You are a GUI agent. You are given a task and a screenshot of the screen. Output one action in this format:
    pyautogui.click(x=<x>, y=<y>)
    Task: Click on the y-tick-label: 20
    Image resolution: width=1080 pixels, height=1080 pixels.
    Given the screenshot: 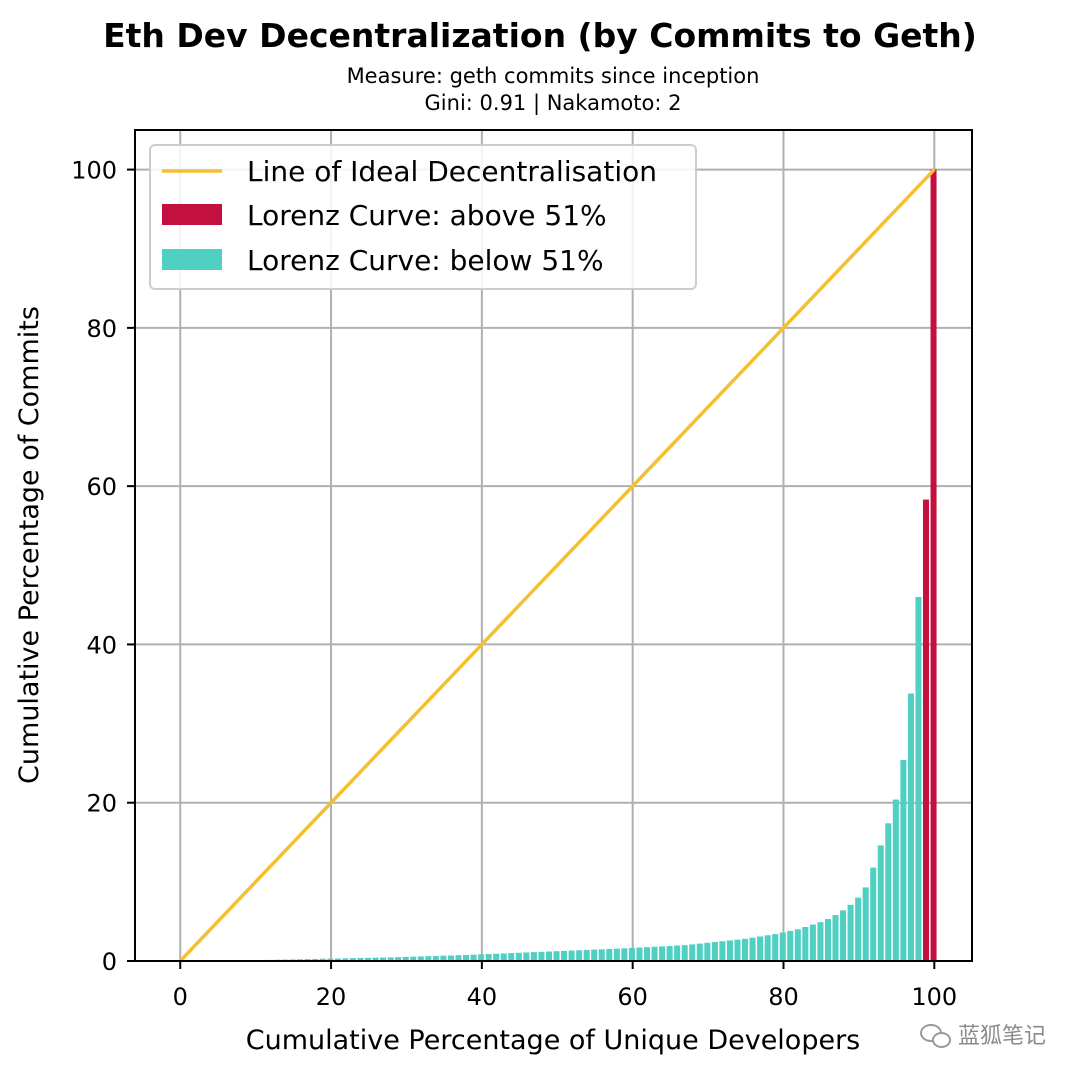 What is the action you would take?
    pyautogui.click(x=101, y=804)
    